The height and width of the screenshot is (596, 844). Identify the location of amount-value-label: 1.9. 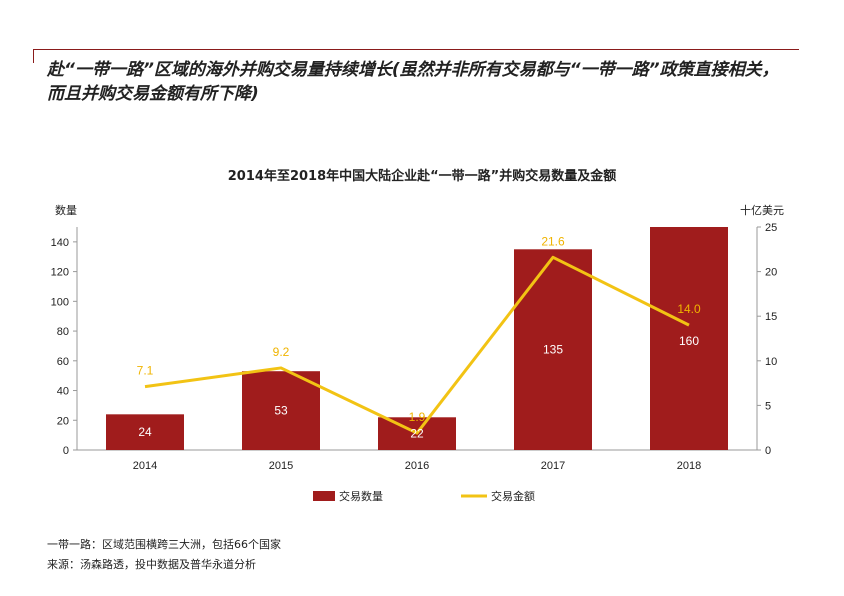
(417, 417).